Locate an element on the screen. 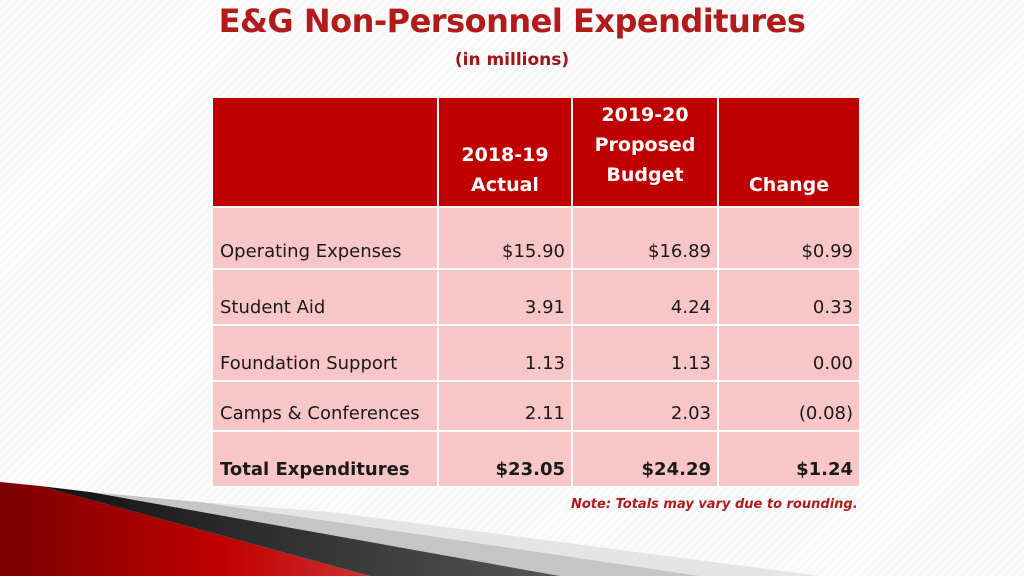  cell-actual: 3.91 is located at coordinates (505, 297).